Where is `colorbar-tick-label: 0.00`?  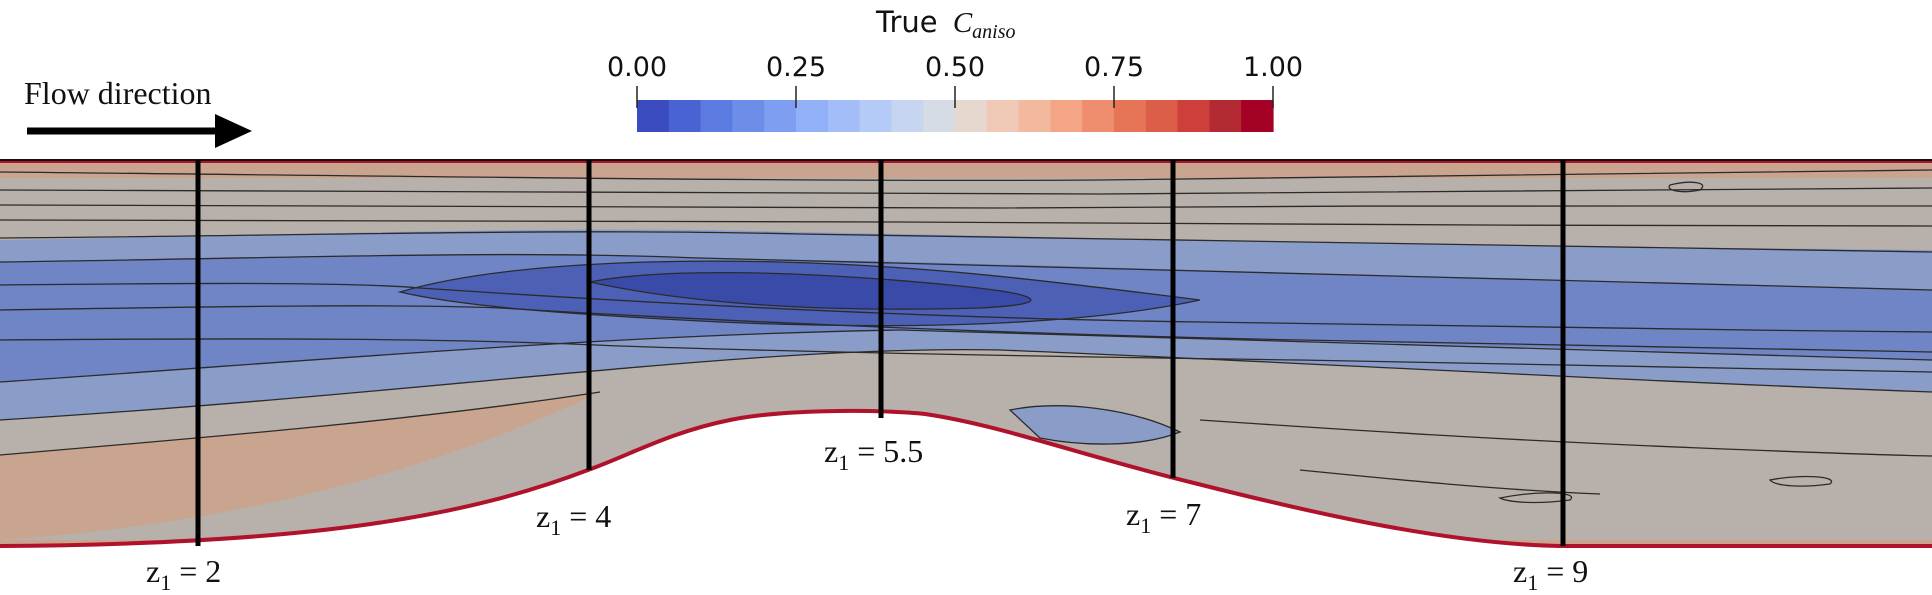 colorbar-tick-label: 0.00 is located at coordinates (637, 67).